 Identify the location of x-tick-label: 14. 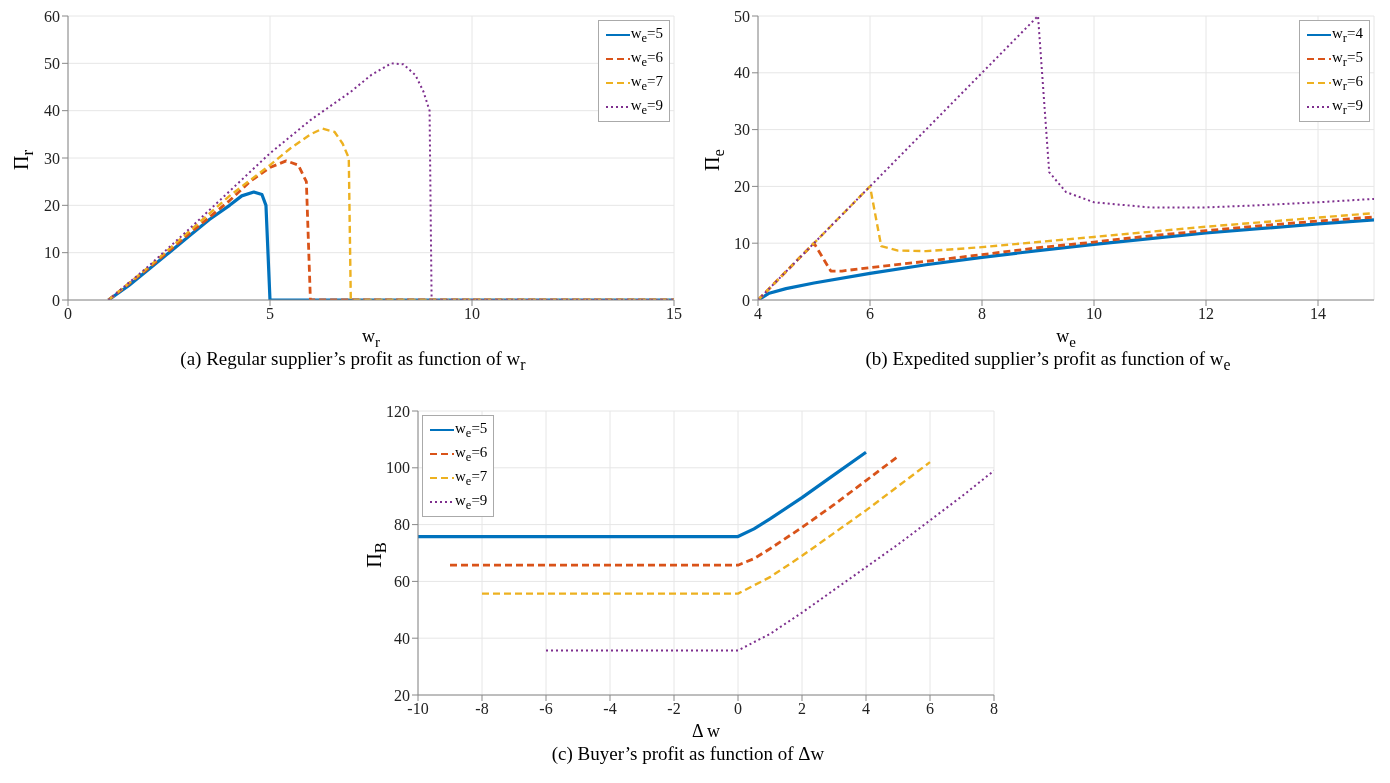
(1318, 314).